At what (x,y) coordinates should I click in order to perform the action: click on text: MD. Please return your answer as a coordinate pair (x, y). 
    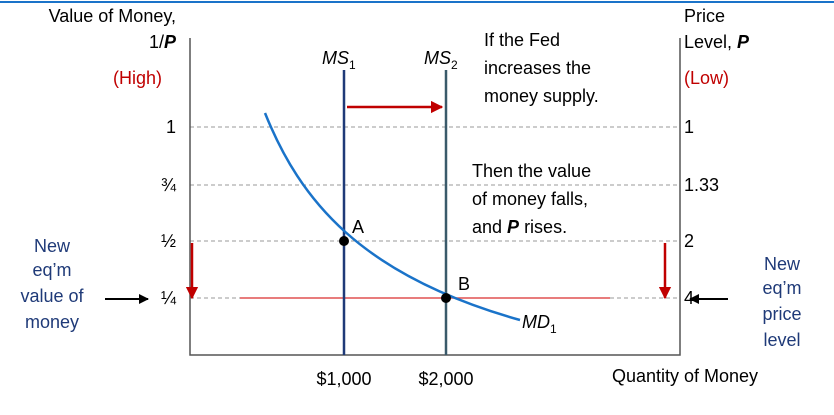
    Looking at the image, I should click on (536, 322).